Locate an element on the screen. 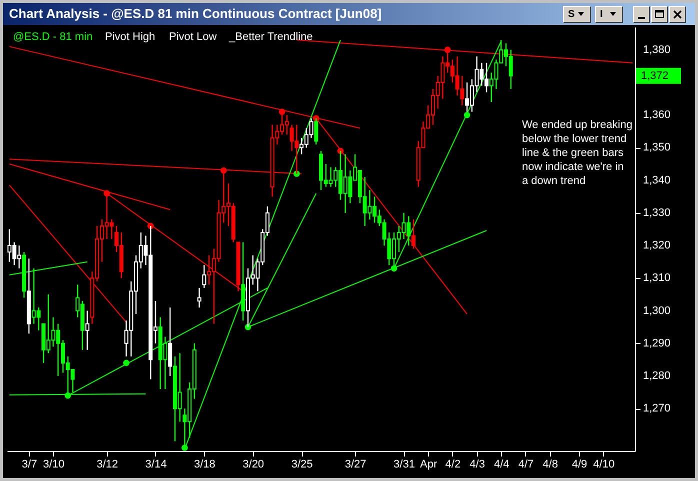 The height and width of the screenshot is (481, 698). text: 1,372 is located at coordinates (655, 76).